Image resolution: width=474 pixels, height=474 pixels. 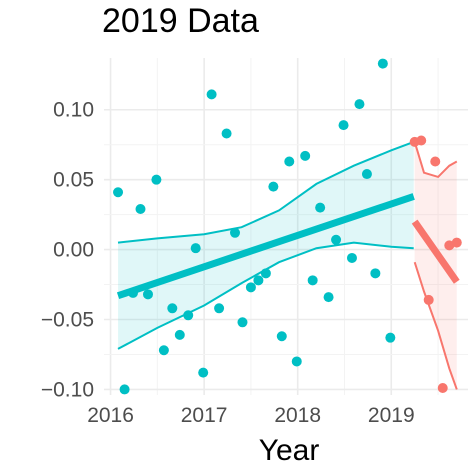 What do you see at coordinates (204, 415) in the screenshot?
I see `x-tick-label: 2017` at bounding box center [204, 415].